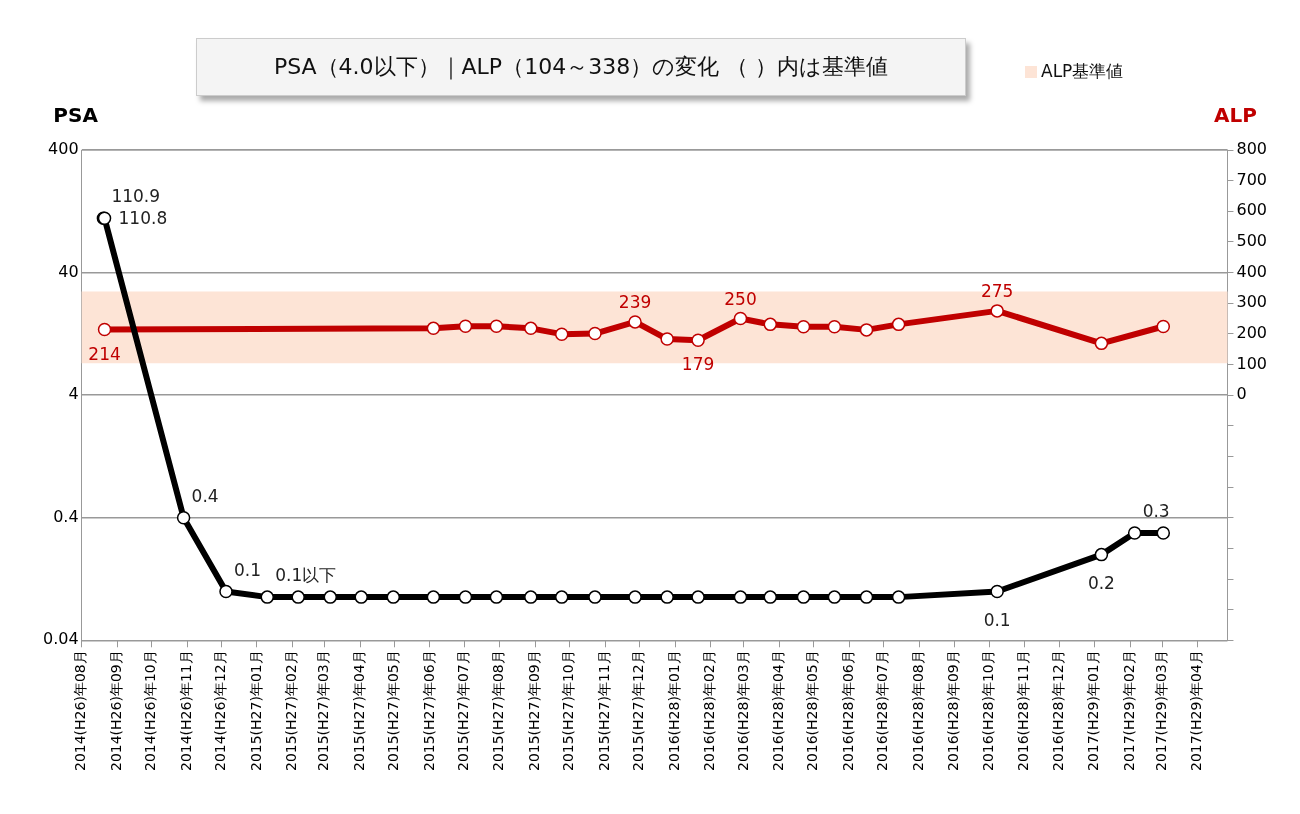  Describe the element at coordinates (778, 711) in the screenshot. I see `x-tick-label: 2016(H28)年04月` at that location.